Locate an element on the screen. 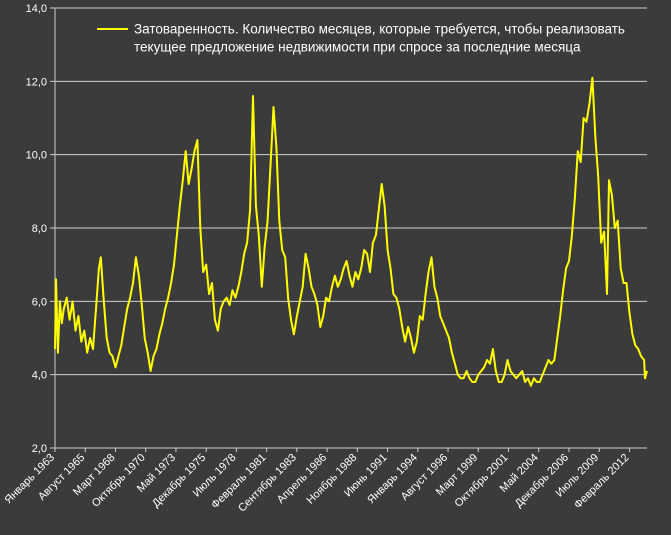 This screenshot has height=535, width=671. y-tick-label: 12,0 is located at coordinates (36, 82).